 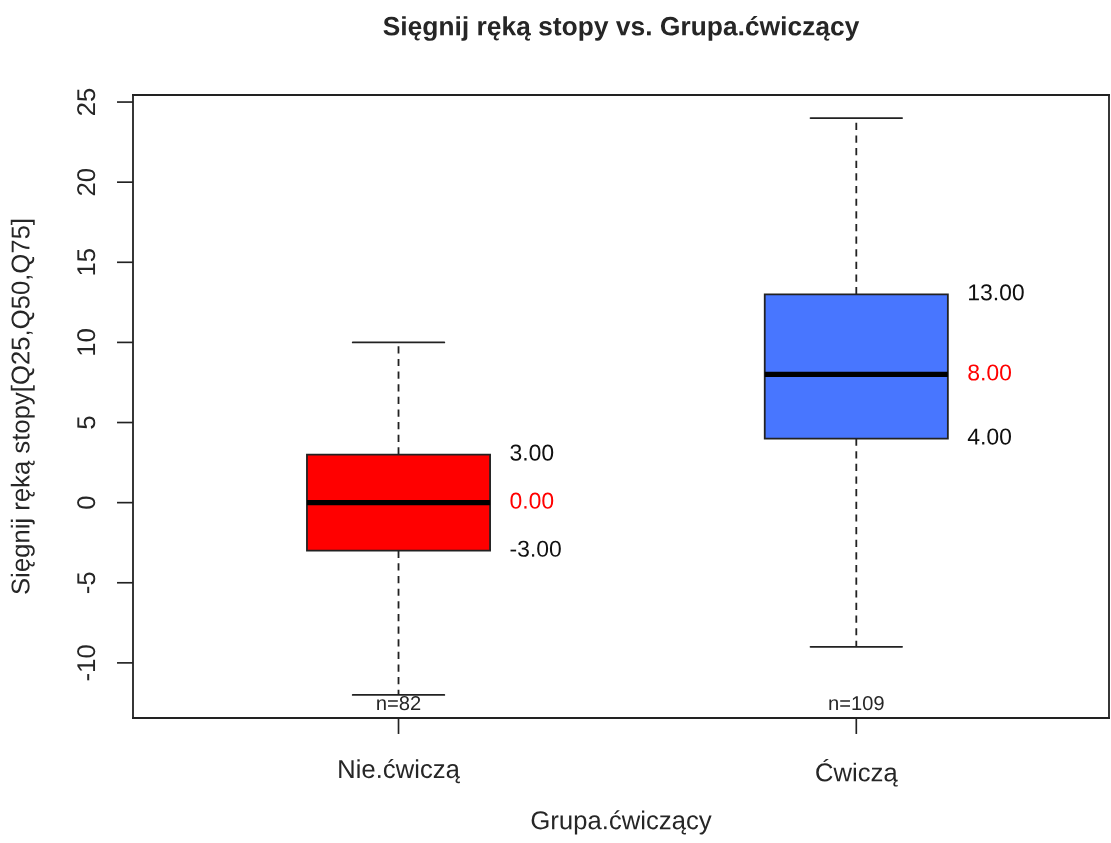 I want to click on annotation: n=82, so click(x=399, y=703).